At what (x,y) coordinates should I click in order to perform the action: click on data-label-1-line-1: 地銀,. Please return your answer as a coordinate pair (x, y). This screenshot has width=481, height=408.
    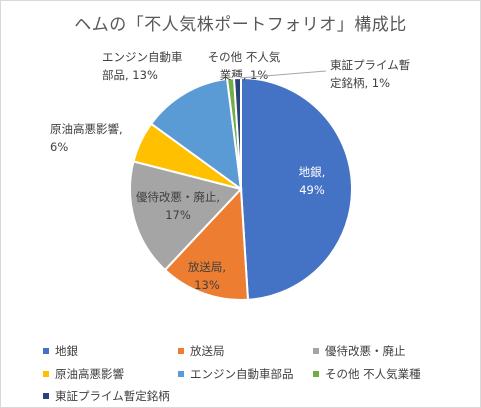
    Looking at the image, I should click on (312, 172).